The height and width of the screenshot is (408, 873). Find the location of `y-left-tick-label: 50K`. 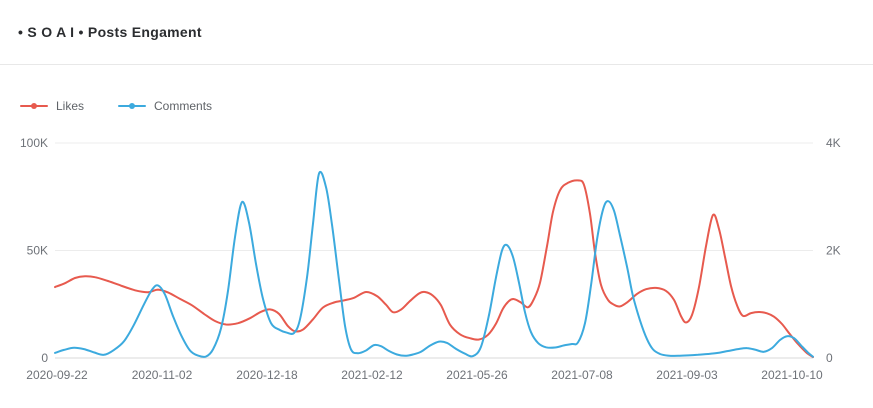

y-left-tick-label: 50K is located at coordinates (37, 251).